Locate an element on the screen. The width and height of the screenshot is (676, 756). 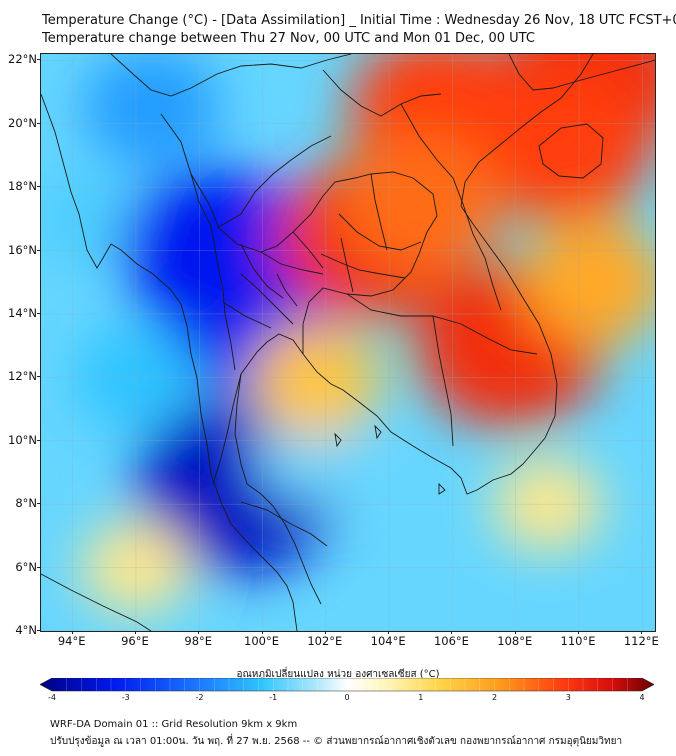
thailand-border is located at coordinates (314, 262).